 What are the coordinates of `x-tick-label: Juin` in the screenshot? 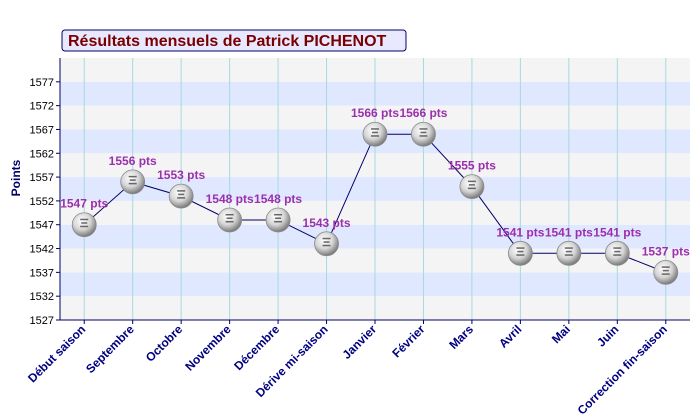 It's located at (607, 335).